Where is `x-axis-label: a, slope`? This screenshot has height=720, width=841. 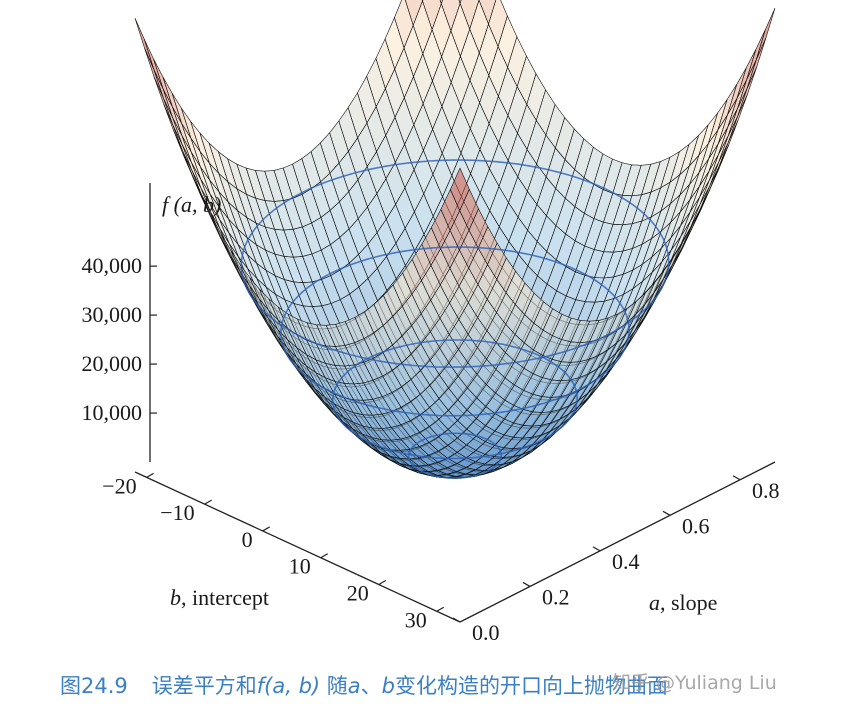
x-axis-label: a, slope is located at coordinates (683, 602).